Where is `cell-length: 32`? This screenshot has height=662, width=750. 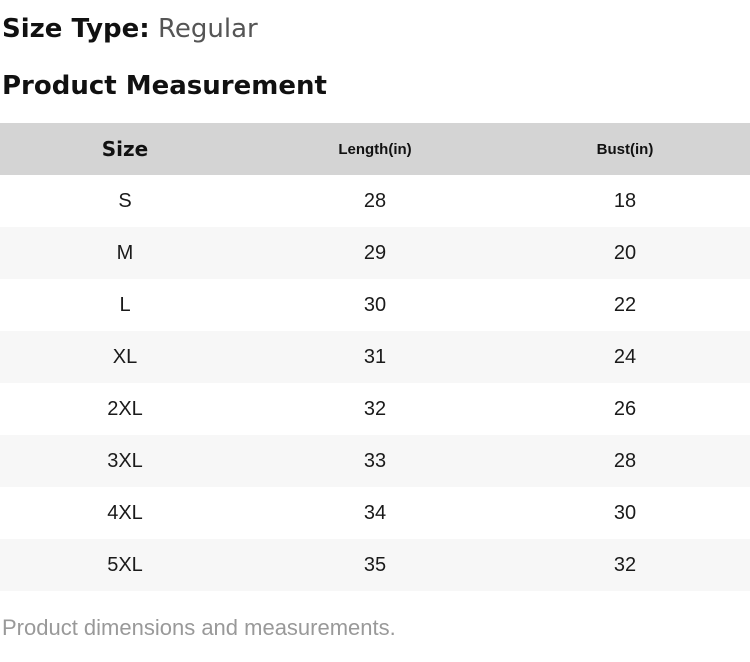
cell-length: 32 is located at coordinates (375, 408).